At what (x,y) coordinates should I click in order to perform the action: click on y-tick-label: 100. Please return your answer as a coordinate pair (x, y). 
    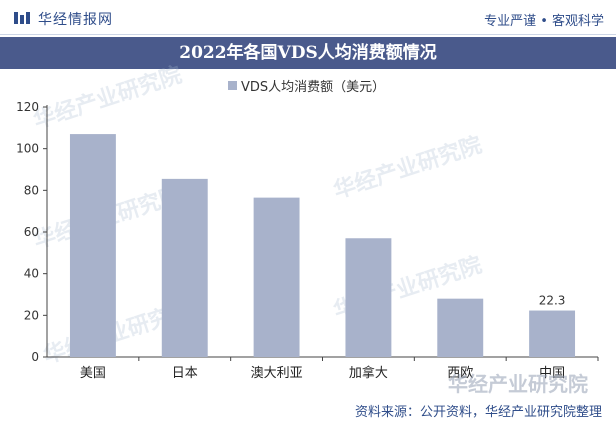
    Looking at the image, I should click on (27, 149).